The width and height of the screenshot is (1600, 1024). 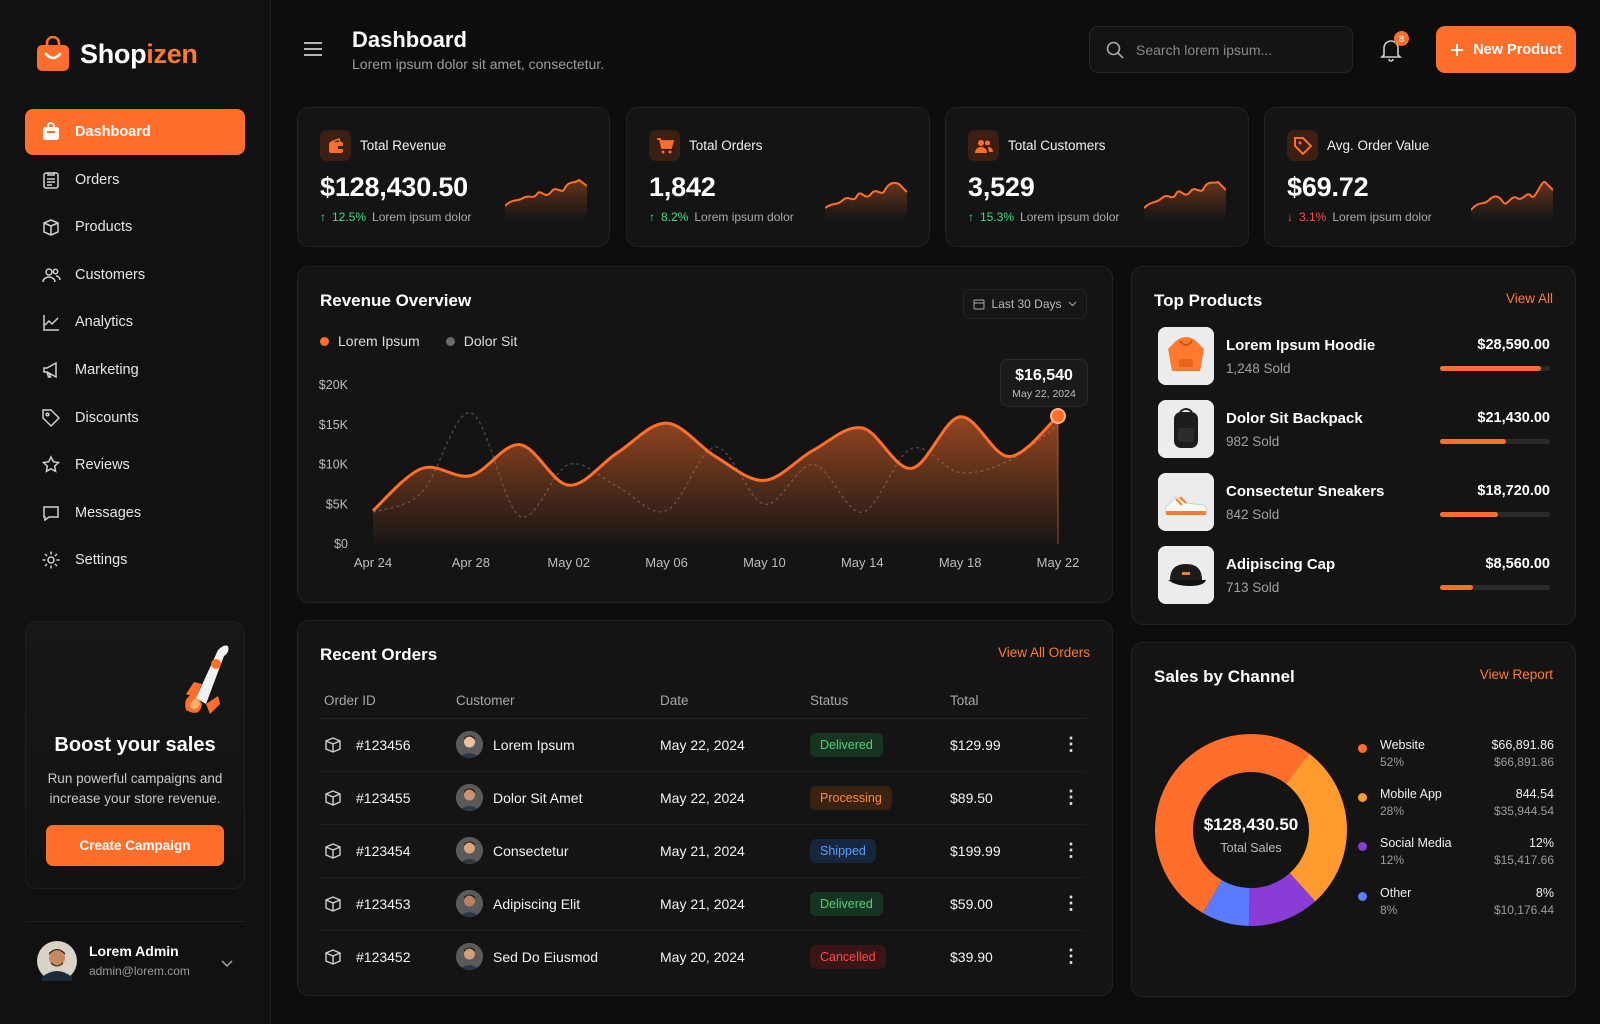 I want to click on order-id: #123456, so click(x=383, y=744).